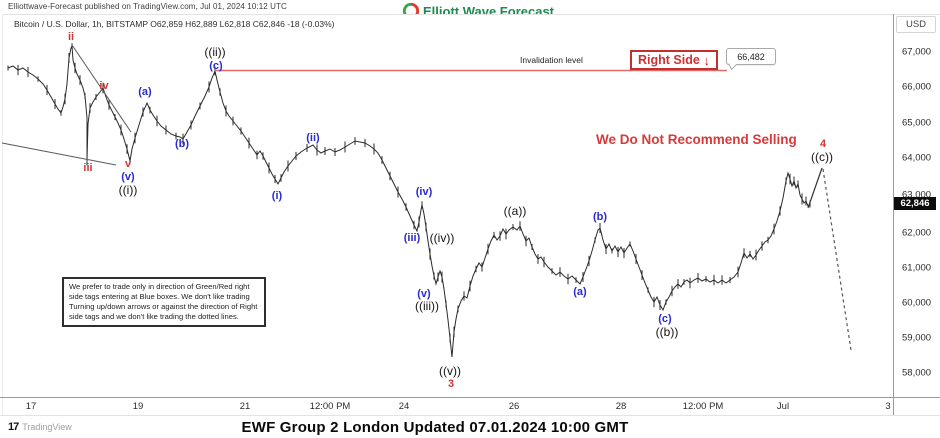 The height and width of the screenshot is (438, 940). What do you see at coordinates (915, 203) in the screenshot?
I see `current-price-tag: 62,846` at bounding box center [915, 203].